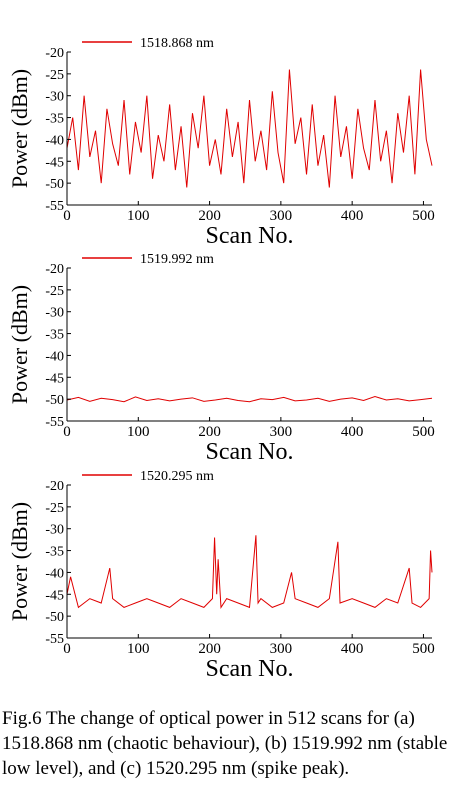 The width and height of the screenshot is (474, 786). I want to click on legend-label: 1518.868 nm, so click(177, 43).